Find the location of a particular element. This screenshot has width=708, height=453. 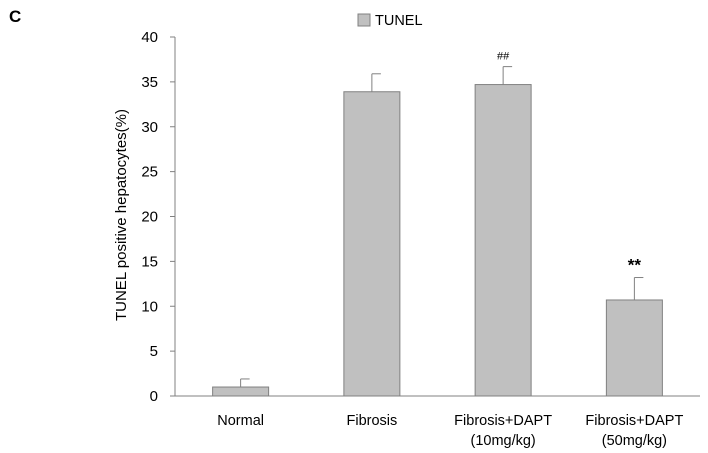

y-tick-label: 10 is located at coordinates (149, 306).